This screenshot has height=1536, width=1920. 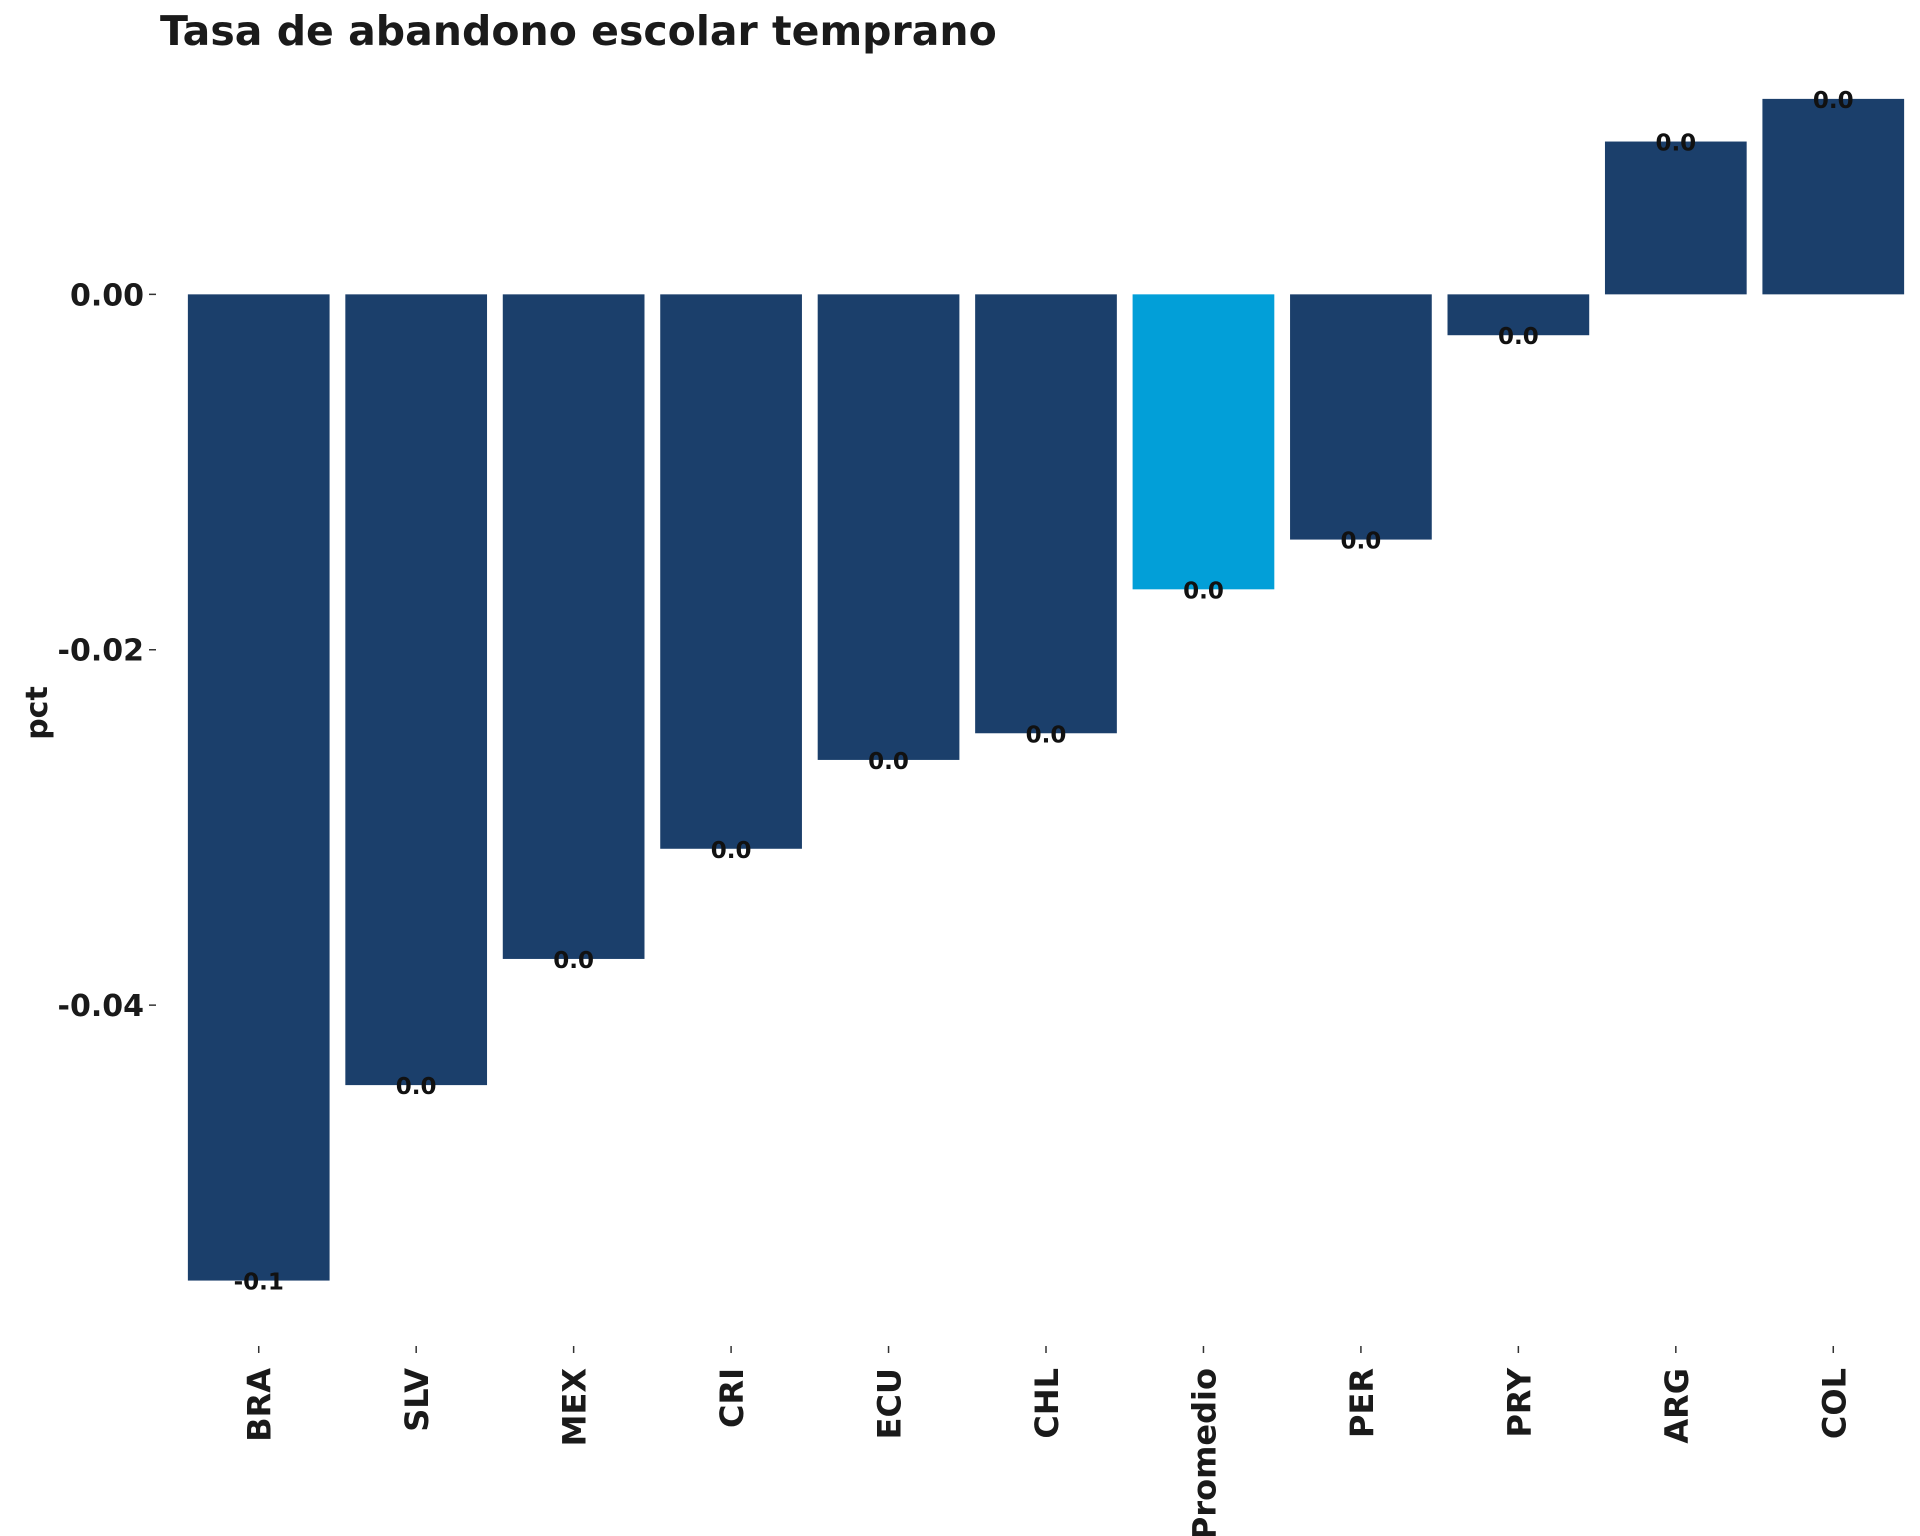 I want to click on bar-cri, so click(x=731, y=571).